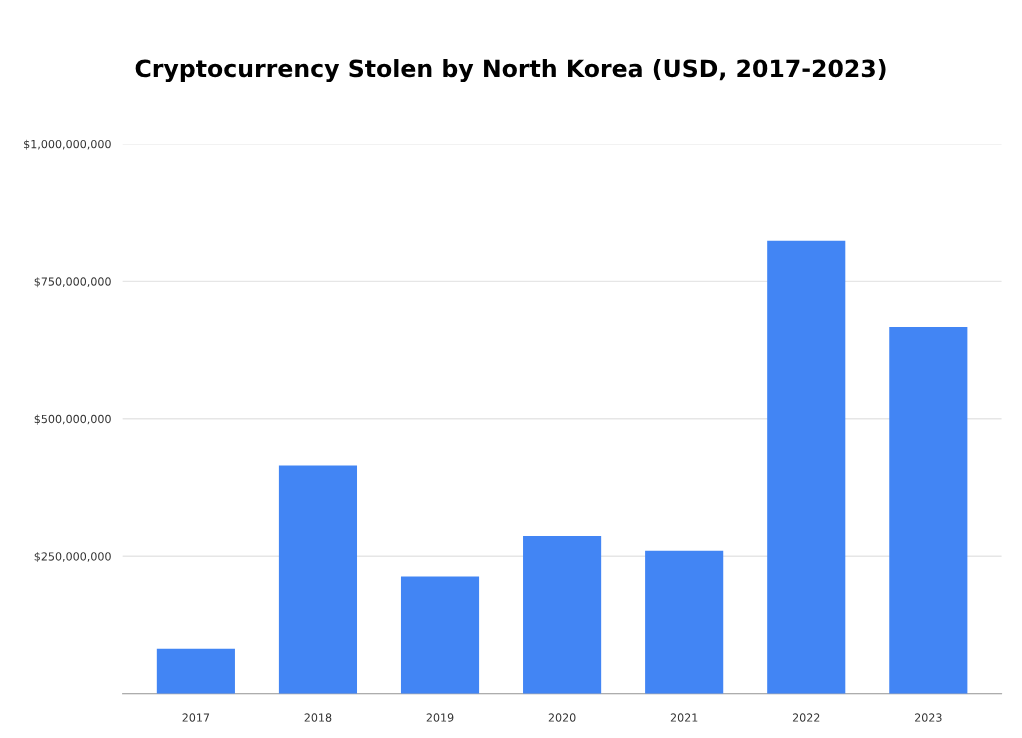 This screenshot has height=738, width=1022. I want to click on x-tick-label: 2018, so click(318, 717).